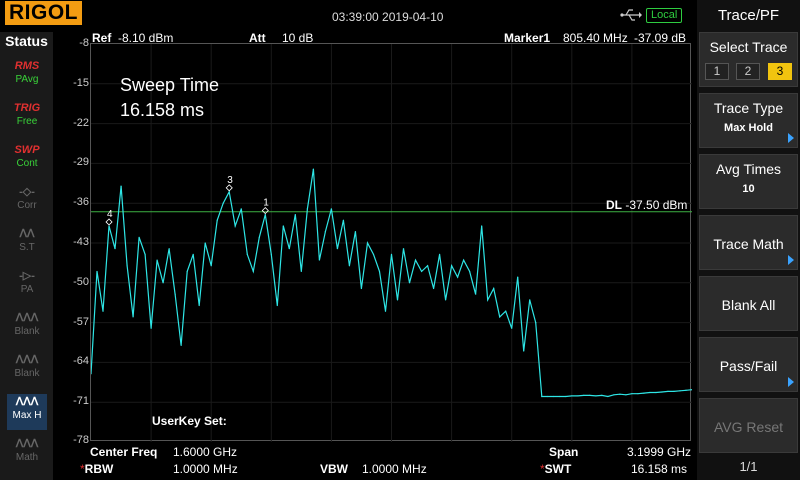 This screenshot has width=800, height=480. I want to click on sweep-time-label: Sweep Time, so click(170, 85).